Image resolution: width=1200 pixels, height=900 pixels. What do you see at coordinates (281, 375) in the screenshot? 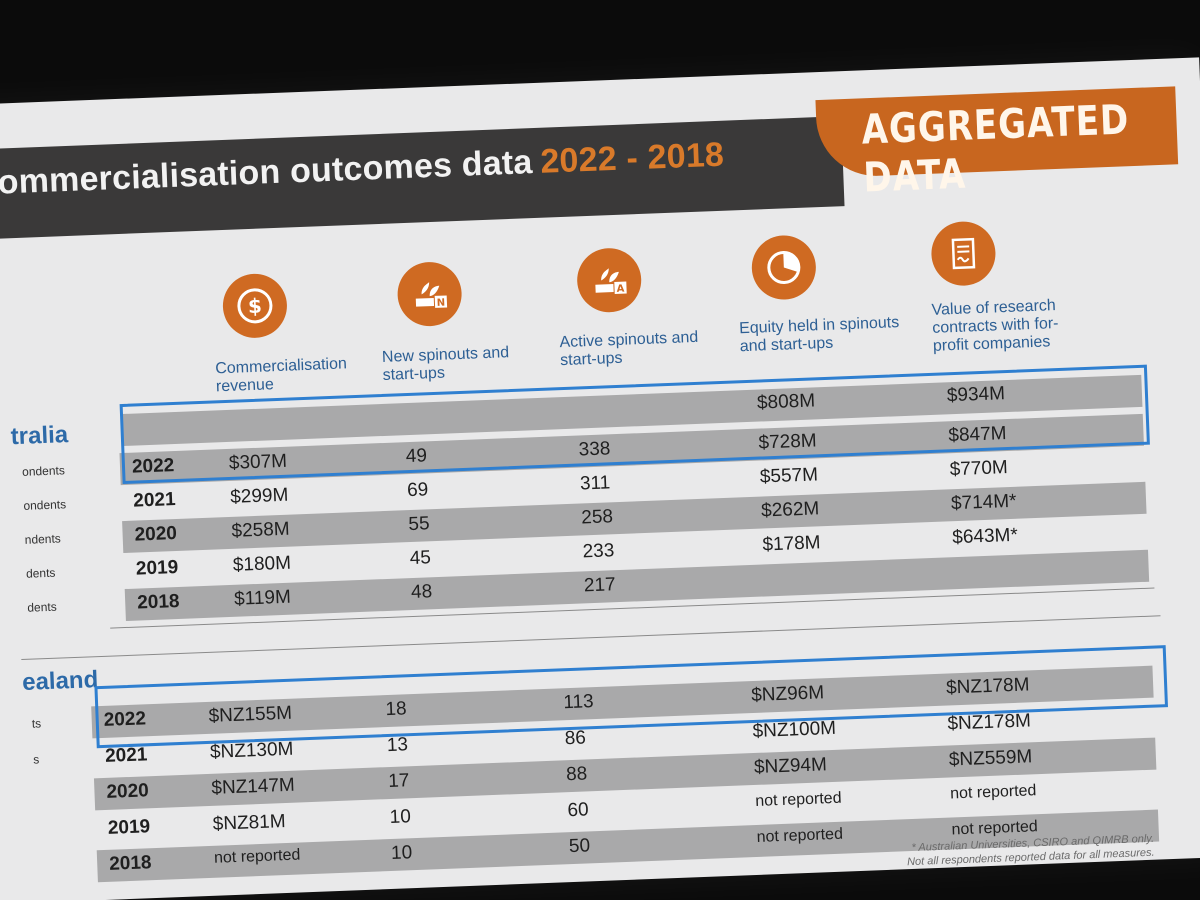
I see `column-header-revenue: Commercialisation revenue` at bounding box center [281, 375].